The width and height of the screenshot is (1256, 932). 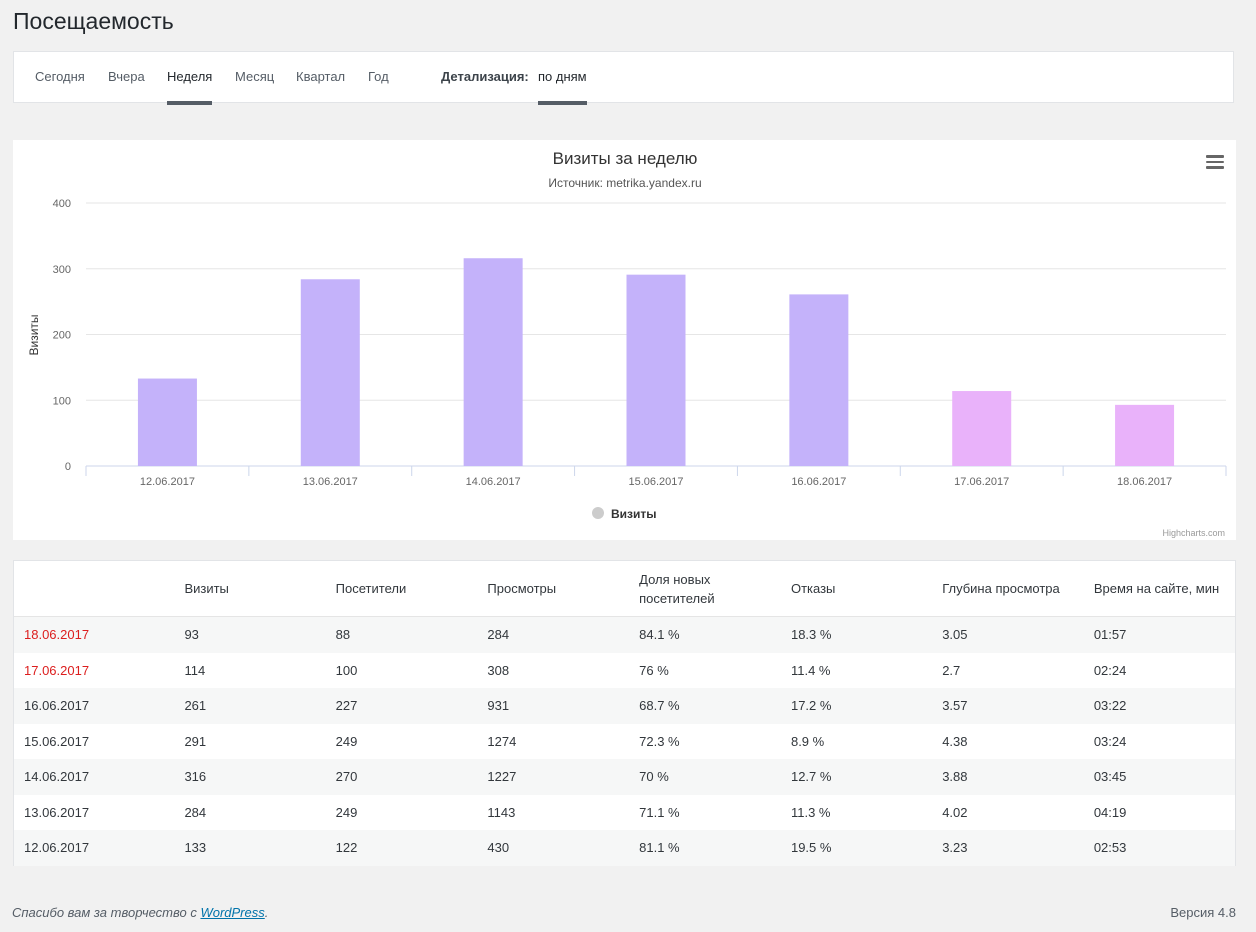 I want to click on table-cell: 02:53, so click(x=1110, y=848).